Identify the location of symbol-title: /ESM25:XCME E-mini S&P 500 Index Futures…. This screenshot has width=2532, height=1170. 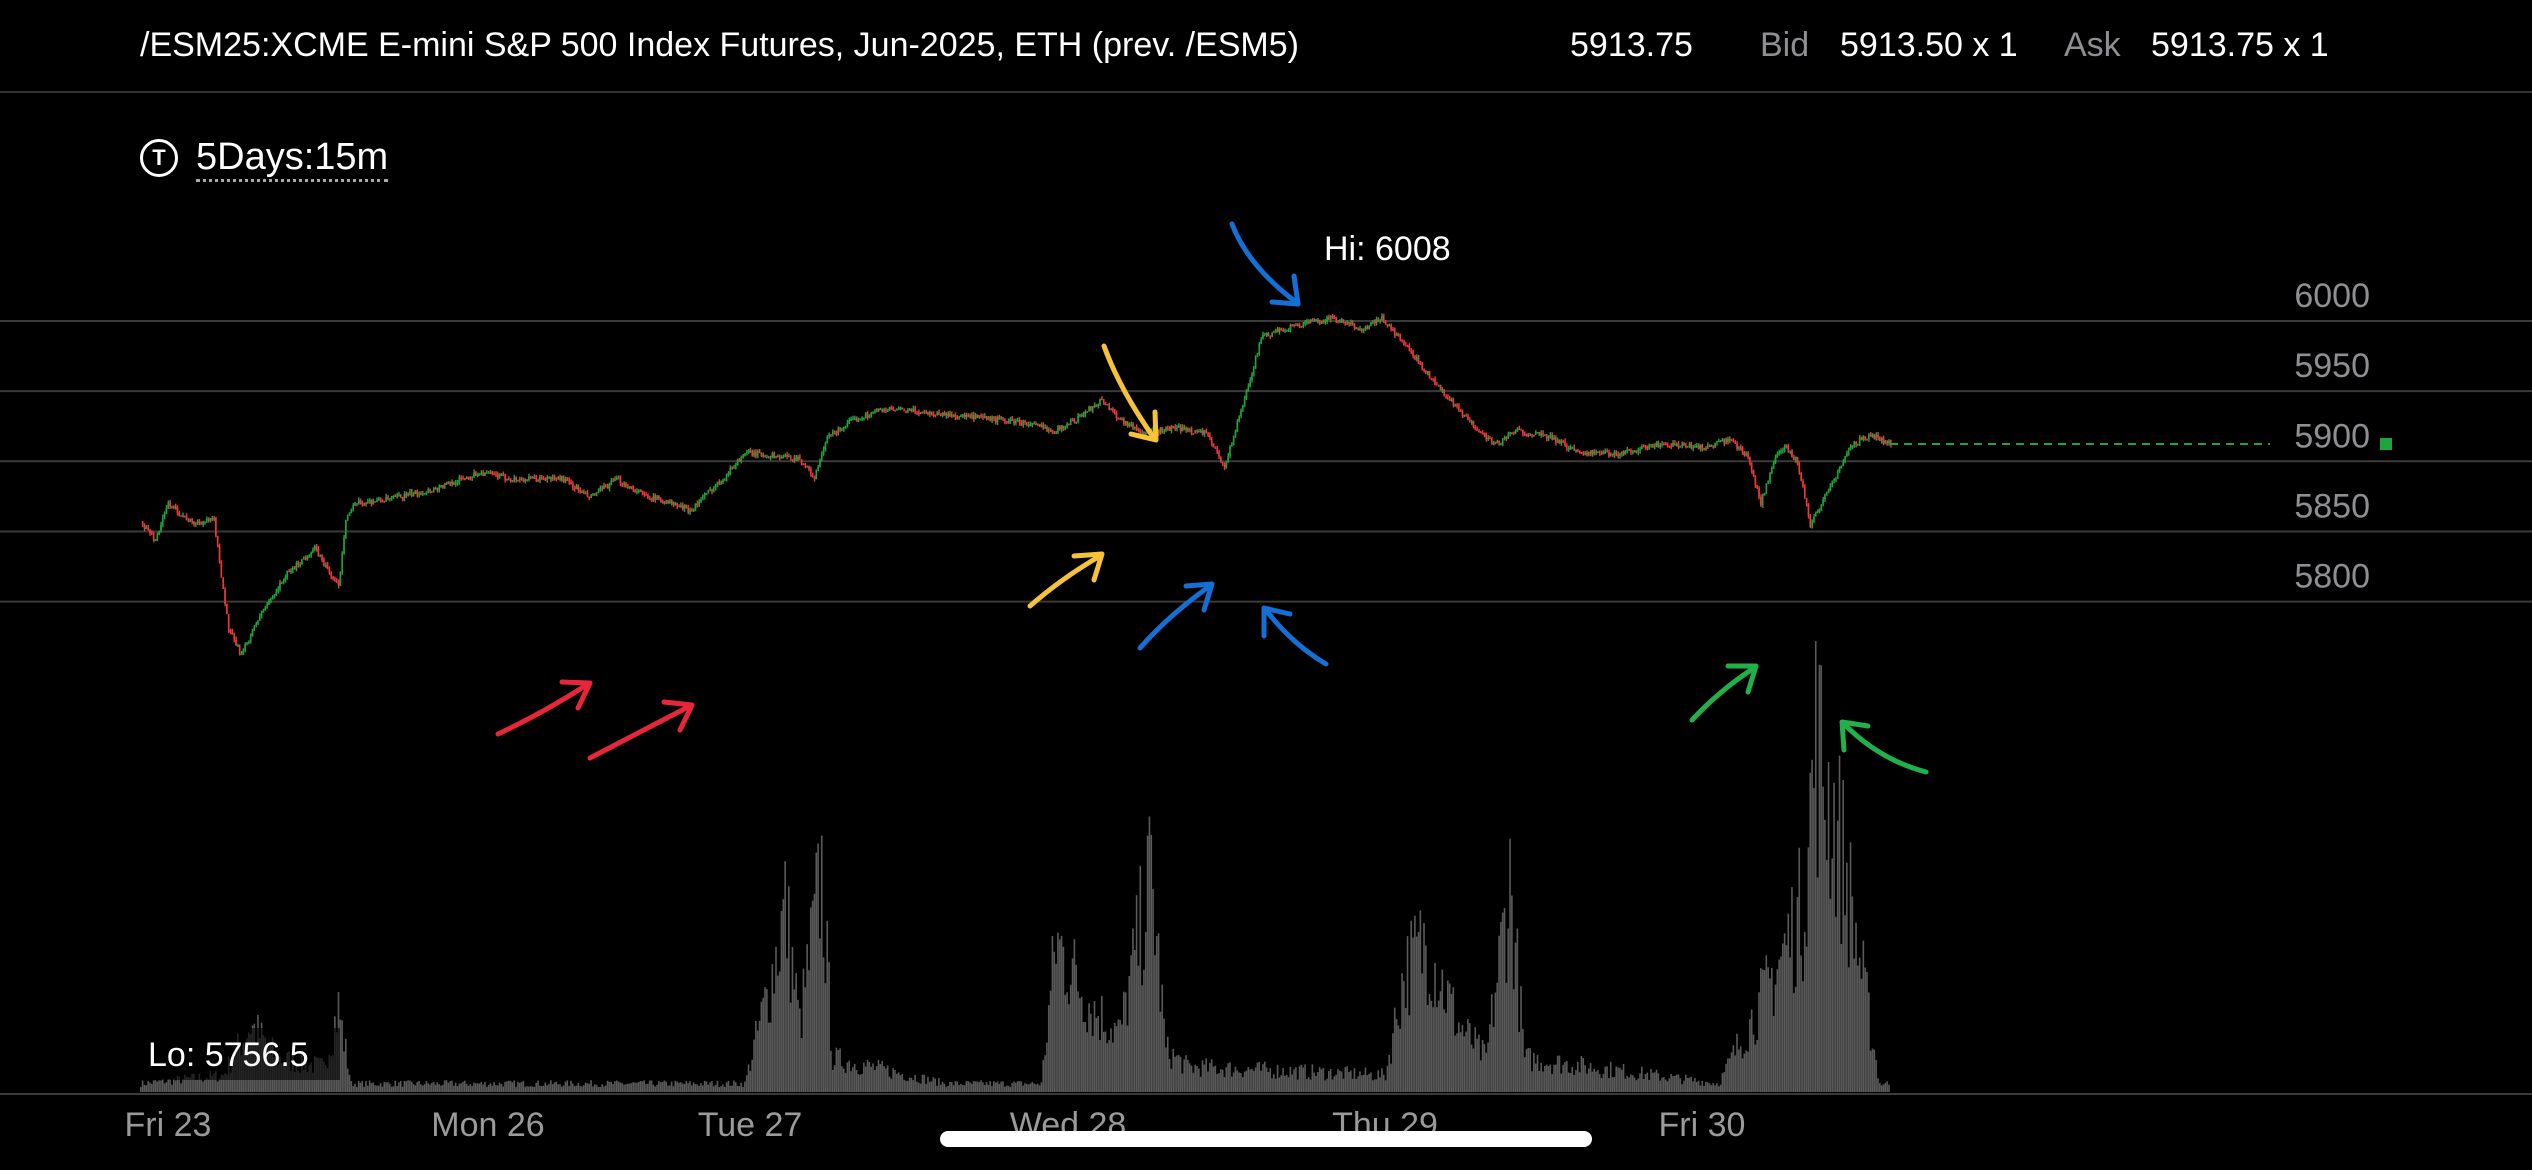
(719, 45).